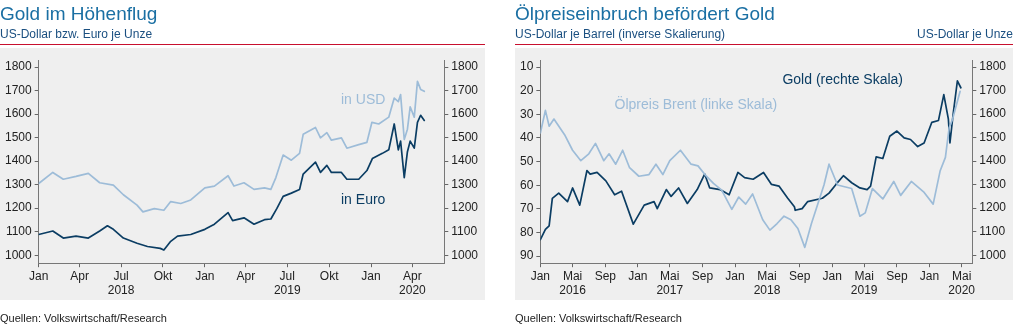 This screenshot has width=1013, height=332. Describe the element at coordinates (413, 283) in the screenshot. I see `x-tick-label: Apr 2020` at that location.